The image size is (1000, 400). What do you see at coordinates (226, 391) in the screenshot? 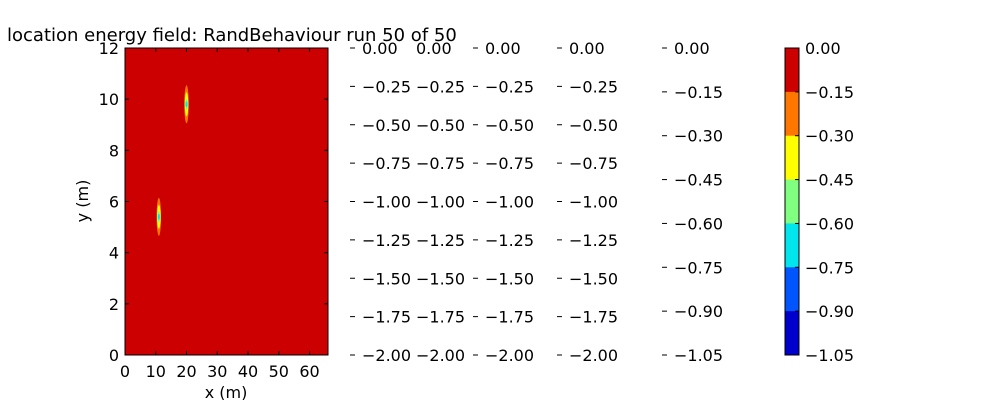
I see `x-axis-label: x (m)` at bounding box center [226, 391].